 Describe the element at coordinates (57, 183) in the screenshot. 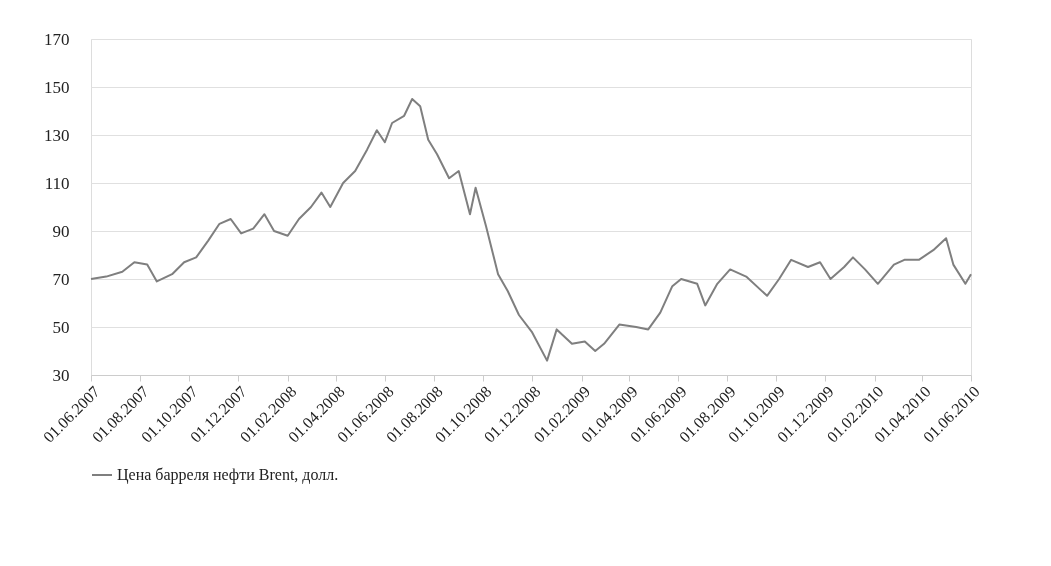

I see `y-tick-label: 110` at that location.